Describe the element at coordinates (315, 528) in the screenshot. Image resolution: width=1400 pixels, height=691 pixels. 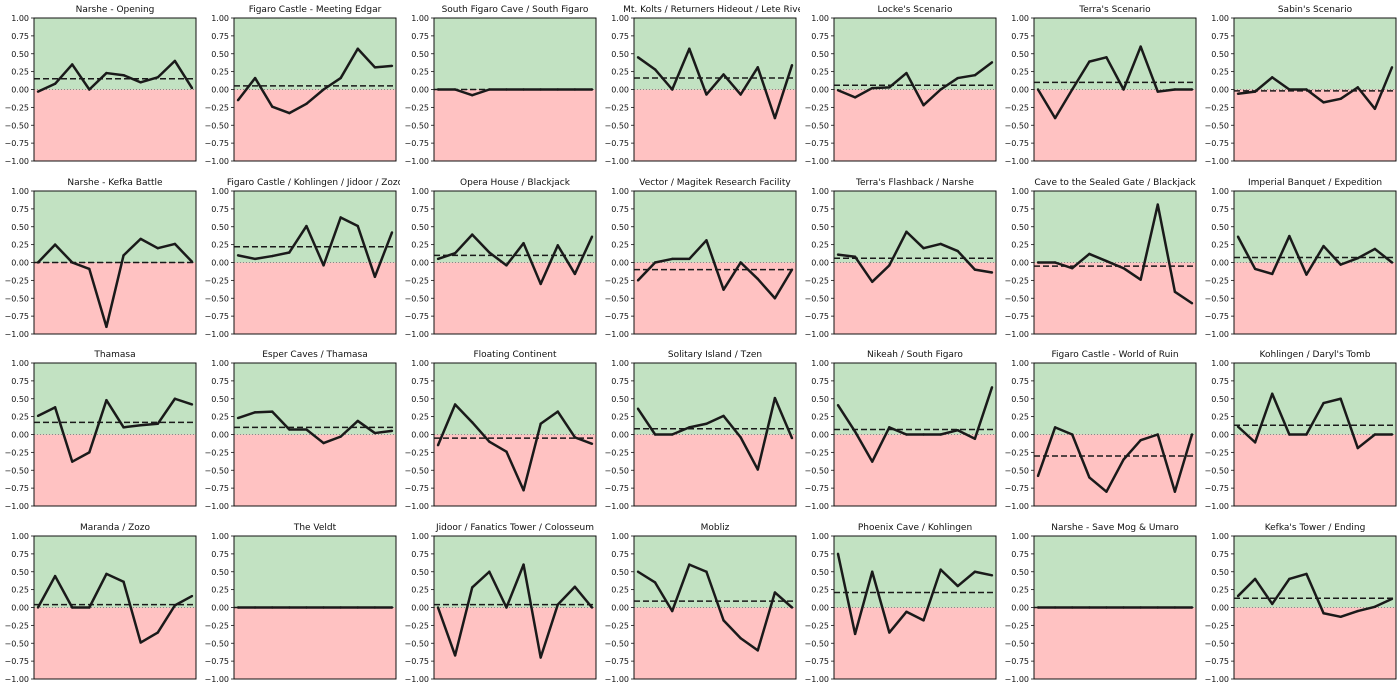
I see `chart-title: The Veldt` at that location.